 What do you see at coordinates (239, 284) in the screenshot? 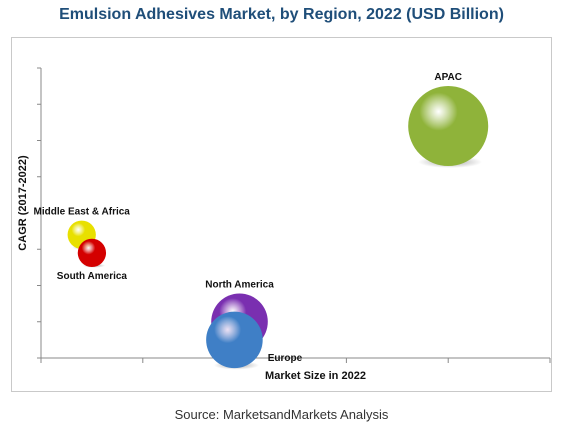
I see `north-america-label: North America` at bounding box center [239, 284].